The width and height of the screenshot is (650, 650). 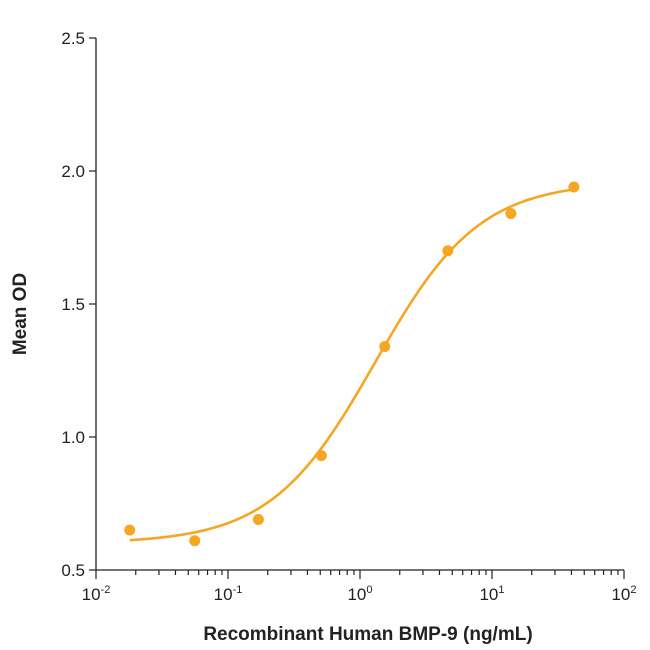 What do you see at coordinates (623, 594) in the screenshot?
I see `x-tick-label-4: 10²` at bounding box center [623, 594].